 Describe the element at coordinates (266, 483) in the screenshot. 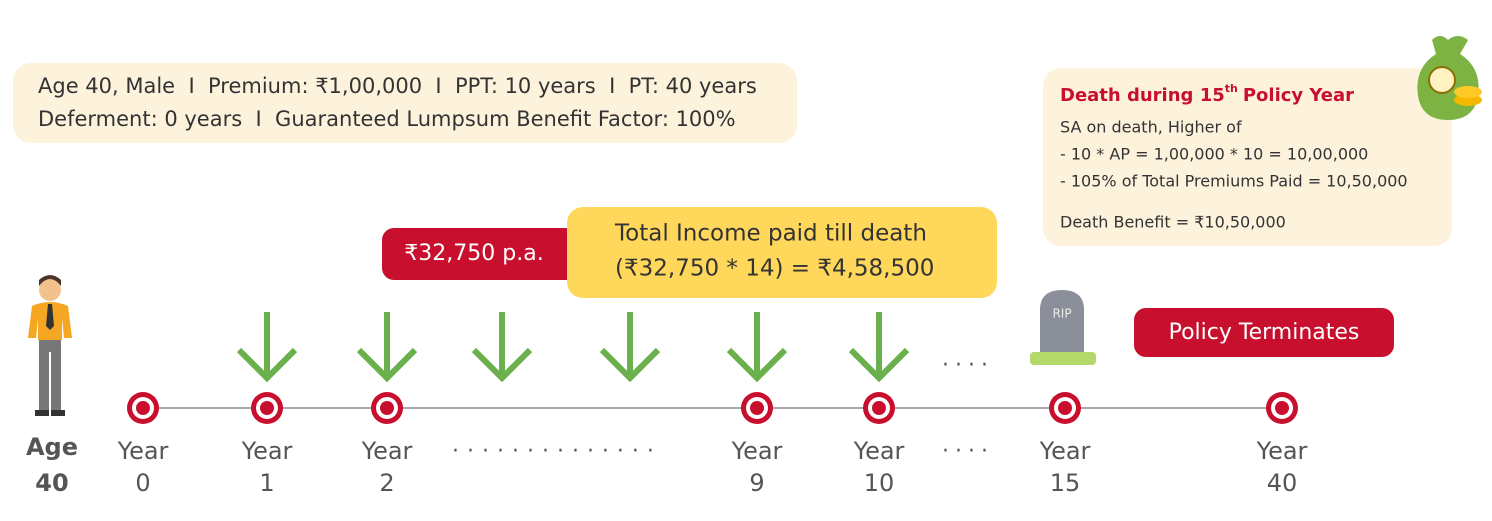

I see `year-number: 1` at that location.